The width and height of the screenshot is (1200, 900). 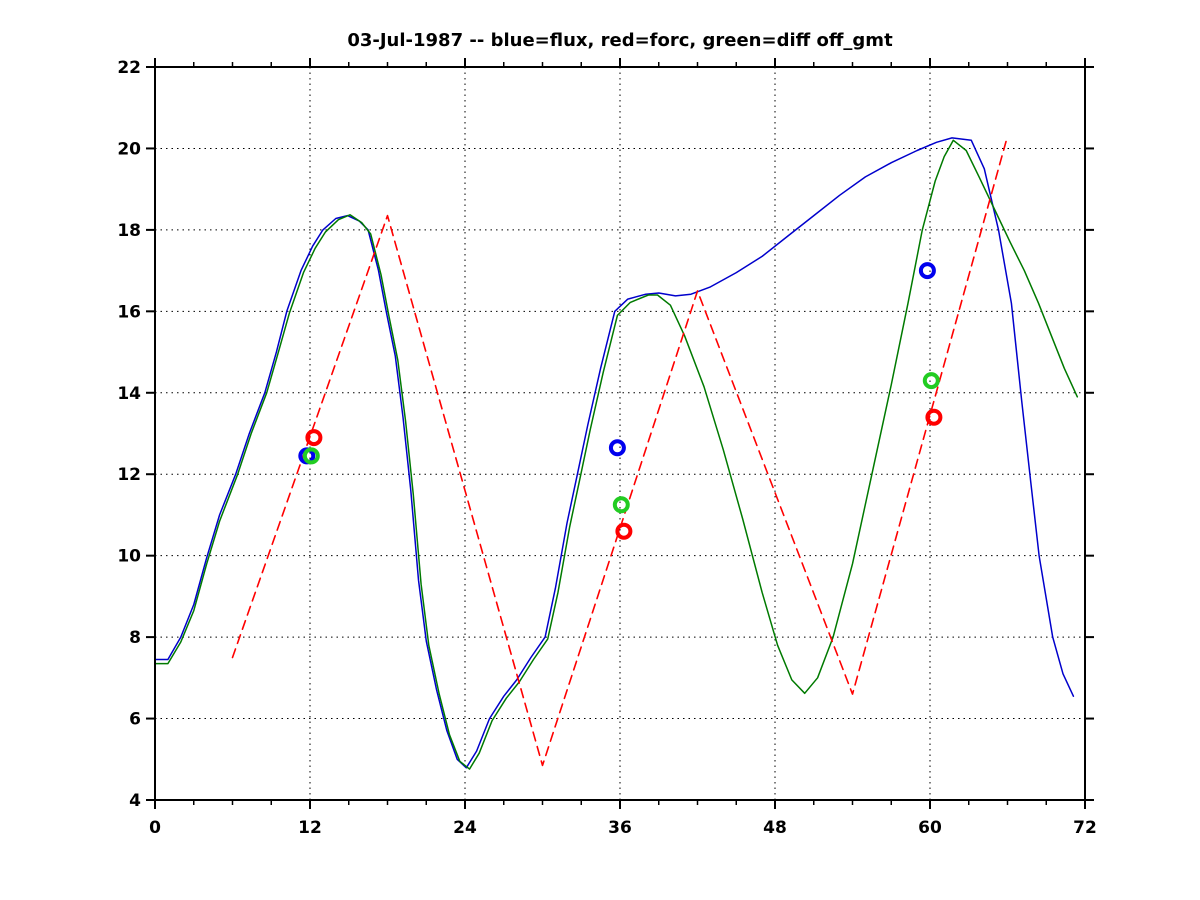 I want to click on y-axis-tick-label: 6, so click(x=135, y=720).